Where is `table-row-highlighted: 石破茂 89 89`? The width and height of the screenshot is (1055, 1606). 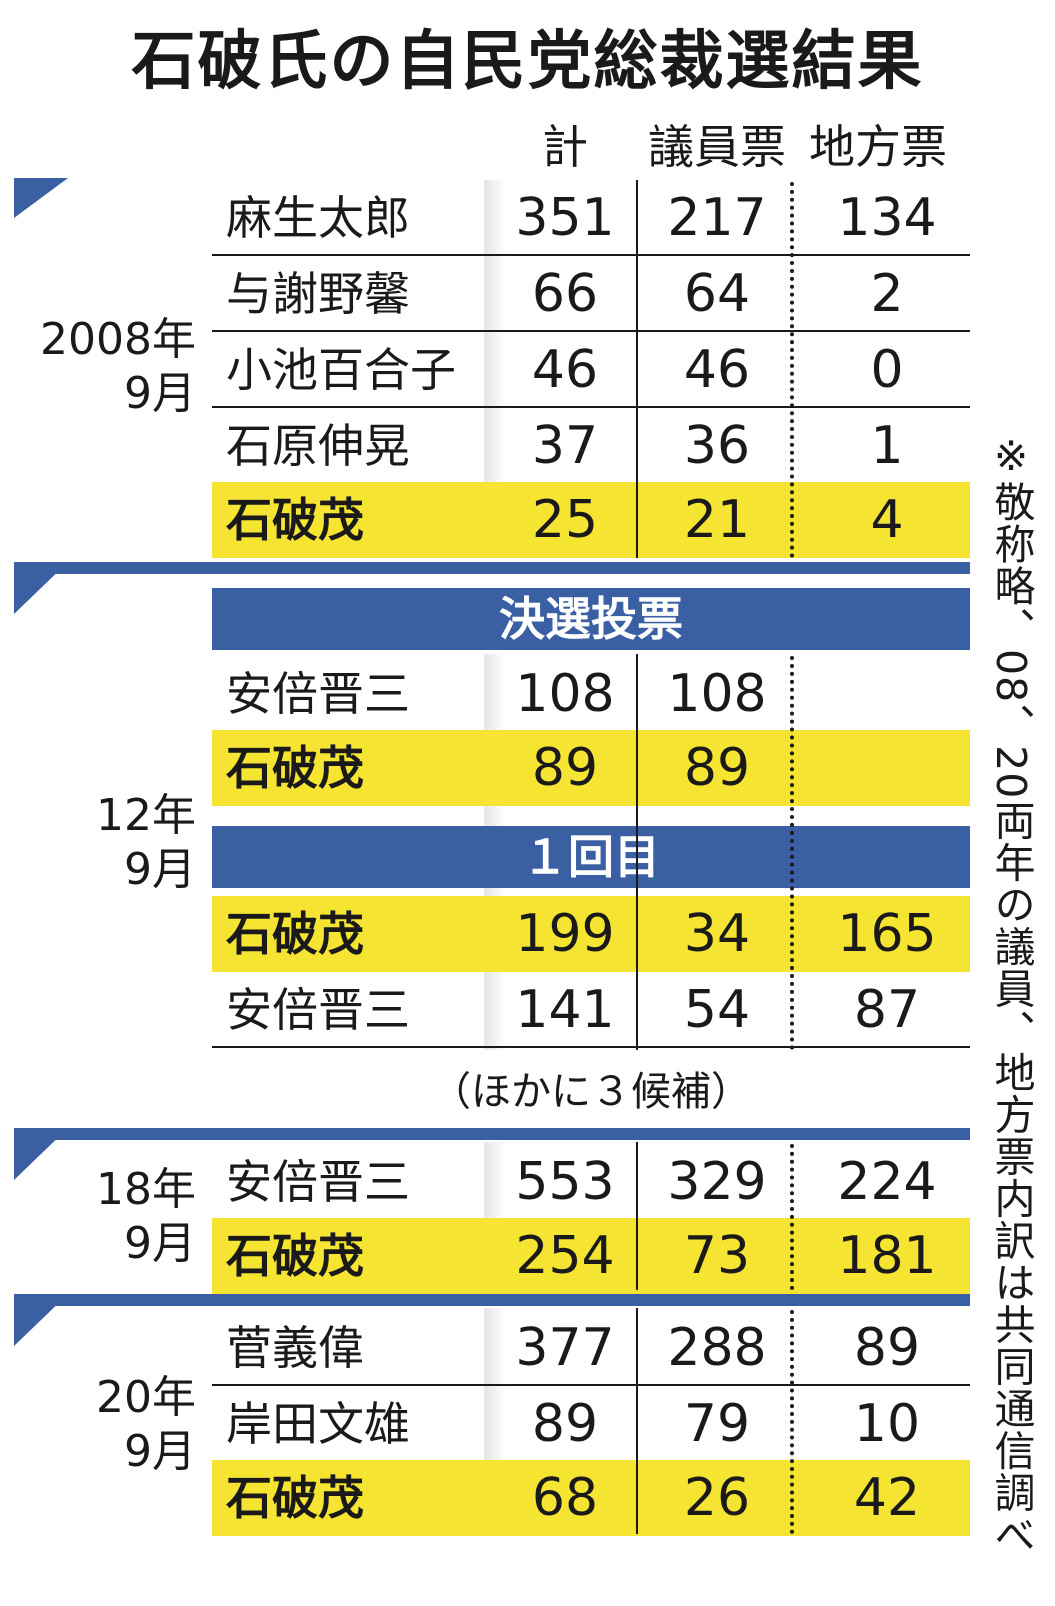
table-row-highlighted: 石破茂 89 89 is located at coordinates (591, 768).